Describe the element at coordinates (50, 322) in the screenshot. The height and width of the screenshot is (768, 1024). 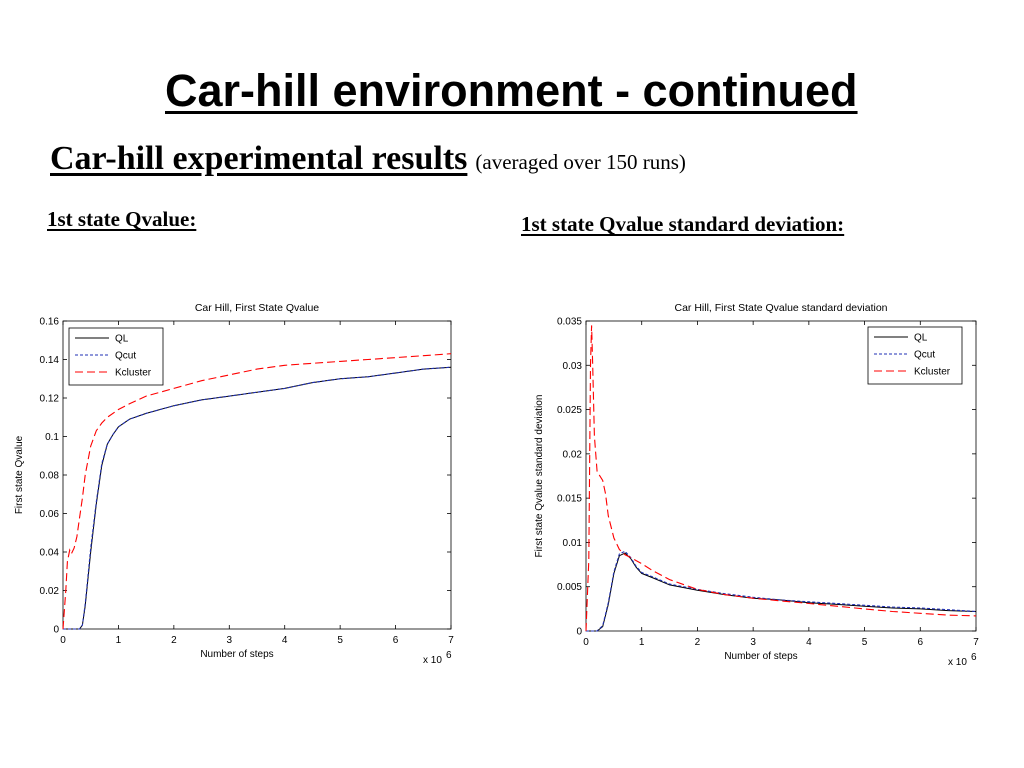
I see `y-tick-label: 0.16` at that location.